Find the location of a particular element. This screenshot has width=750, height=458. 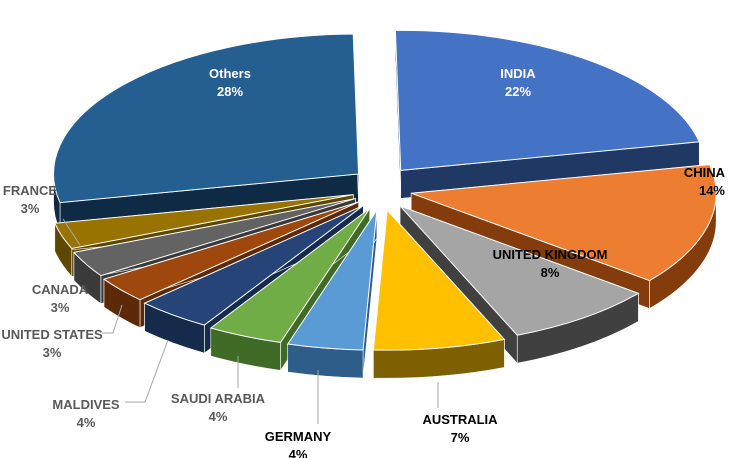

data-label-united-kingdom: UNITED KINGDOM 8% is located at coordinates (550, 263).